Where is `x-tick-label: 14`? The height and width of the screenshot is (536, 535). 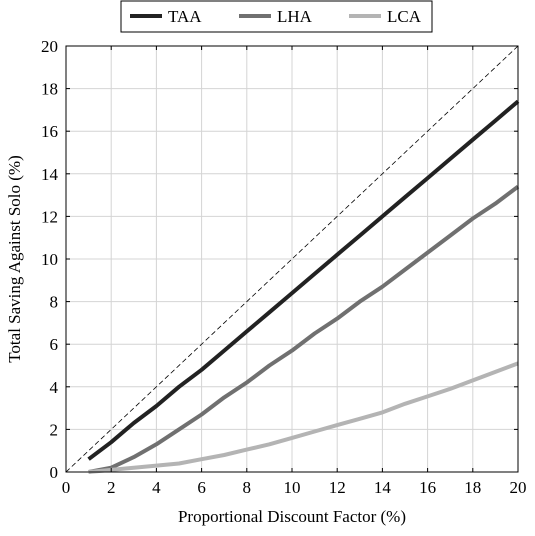
x-tick-label: 14 is located at coordinates (383, 487).